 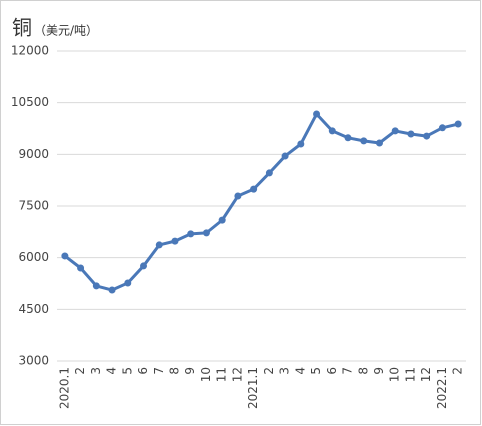 I want to click on x-tick-label: 2022.1, so click(x=442, y=388).